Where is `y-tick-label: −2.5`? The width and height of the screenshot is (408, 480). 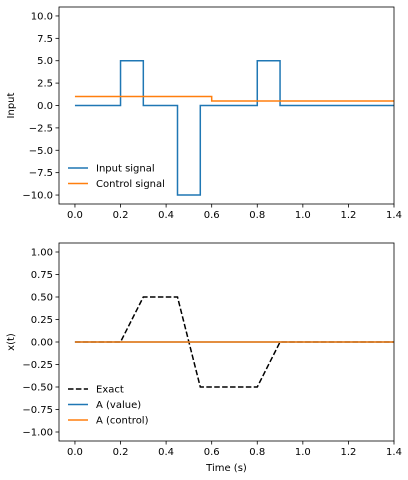
y-tick-label: −2.5 is located at coordinates (41, 128).